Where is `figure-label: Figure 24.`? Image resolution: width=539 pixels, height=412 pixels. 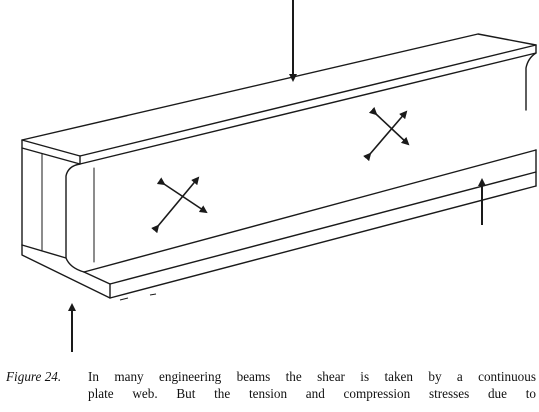 figure-label: Figure 24. is located at coordinates (34, 376).